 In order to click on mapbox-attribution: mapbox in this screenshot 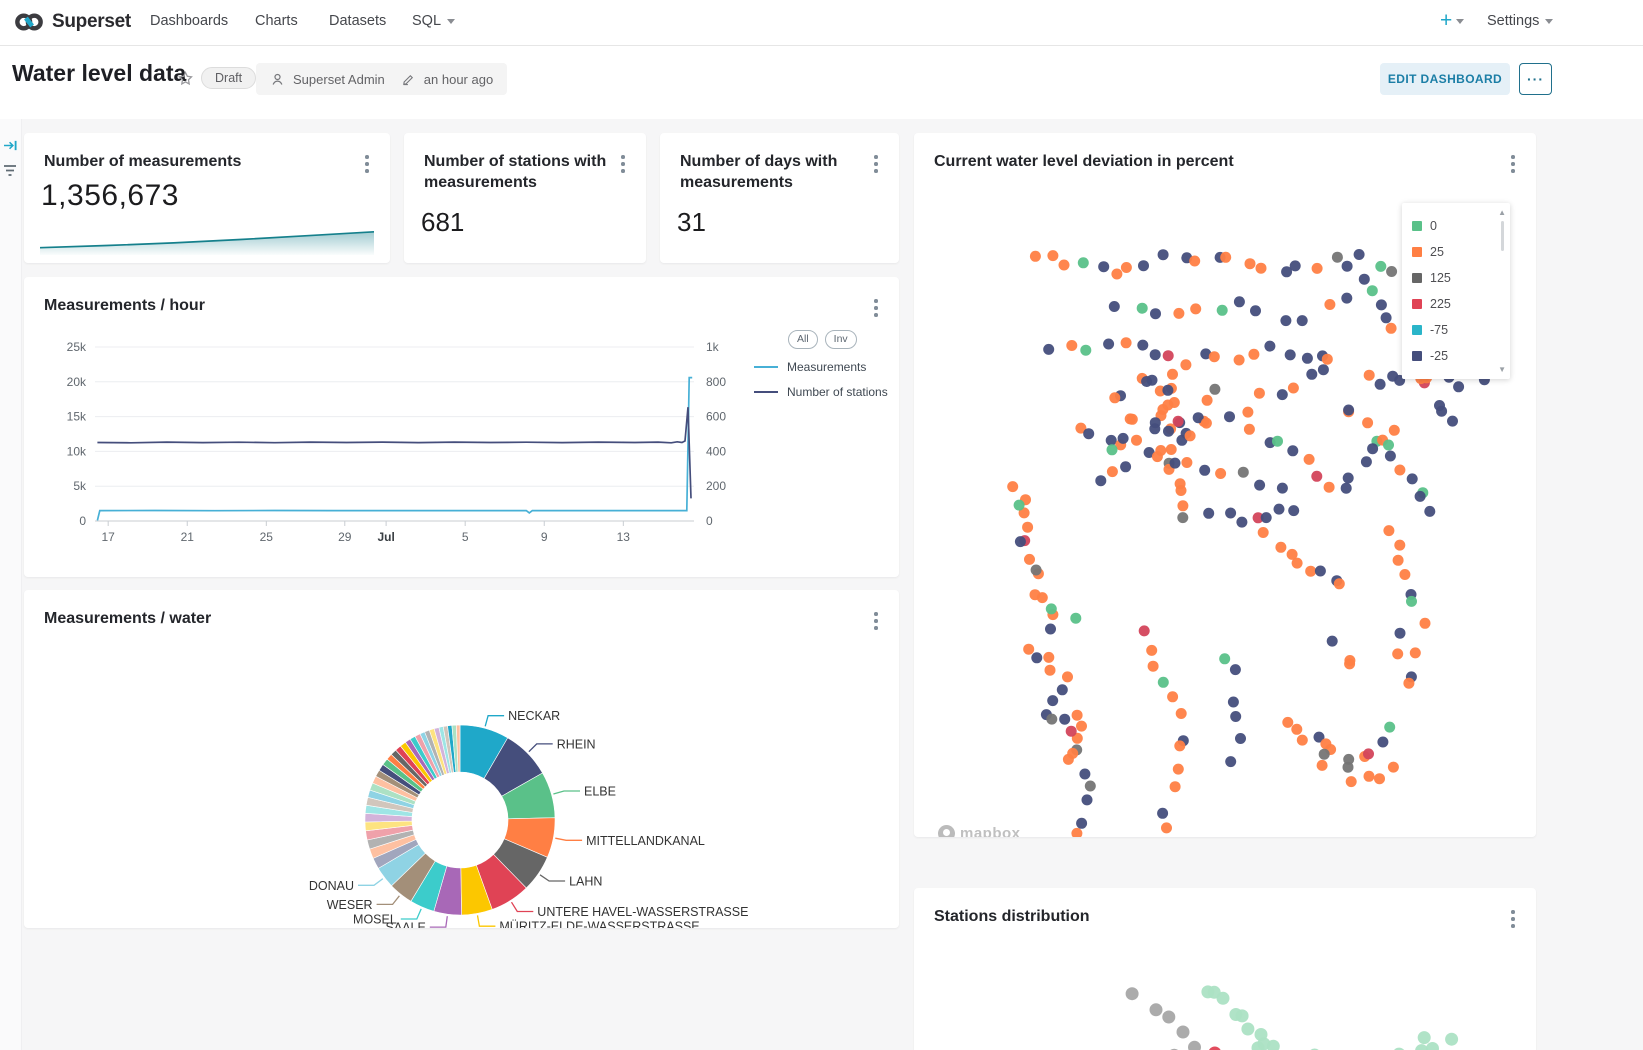, I will do `click(979, 831)`.